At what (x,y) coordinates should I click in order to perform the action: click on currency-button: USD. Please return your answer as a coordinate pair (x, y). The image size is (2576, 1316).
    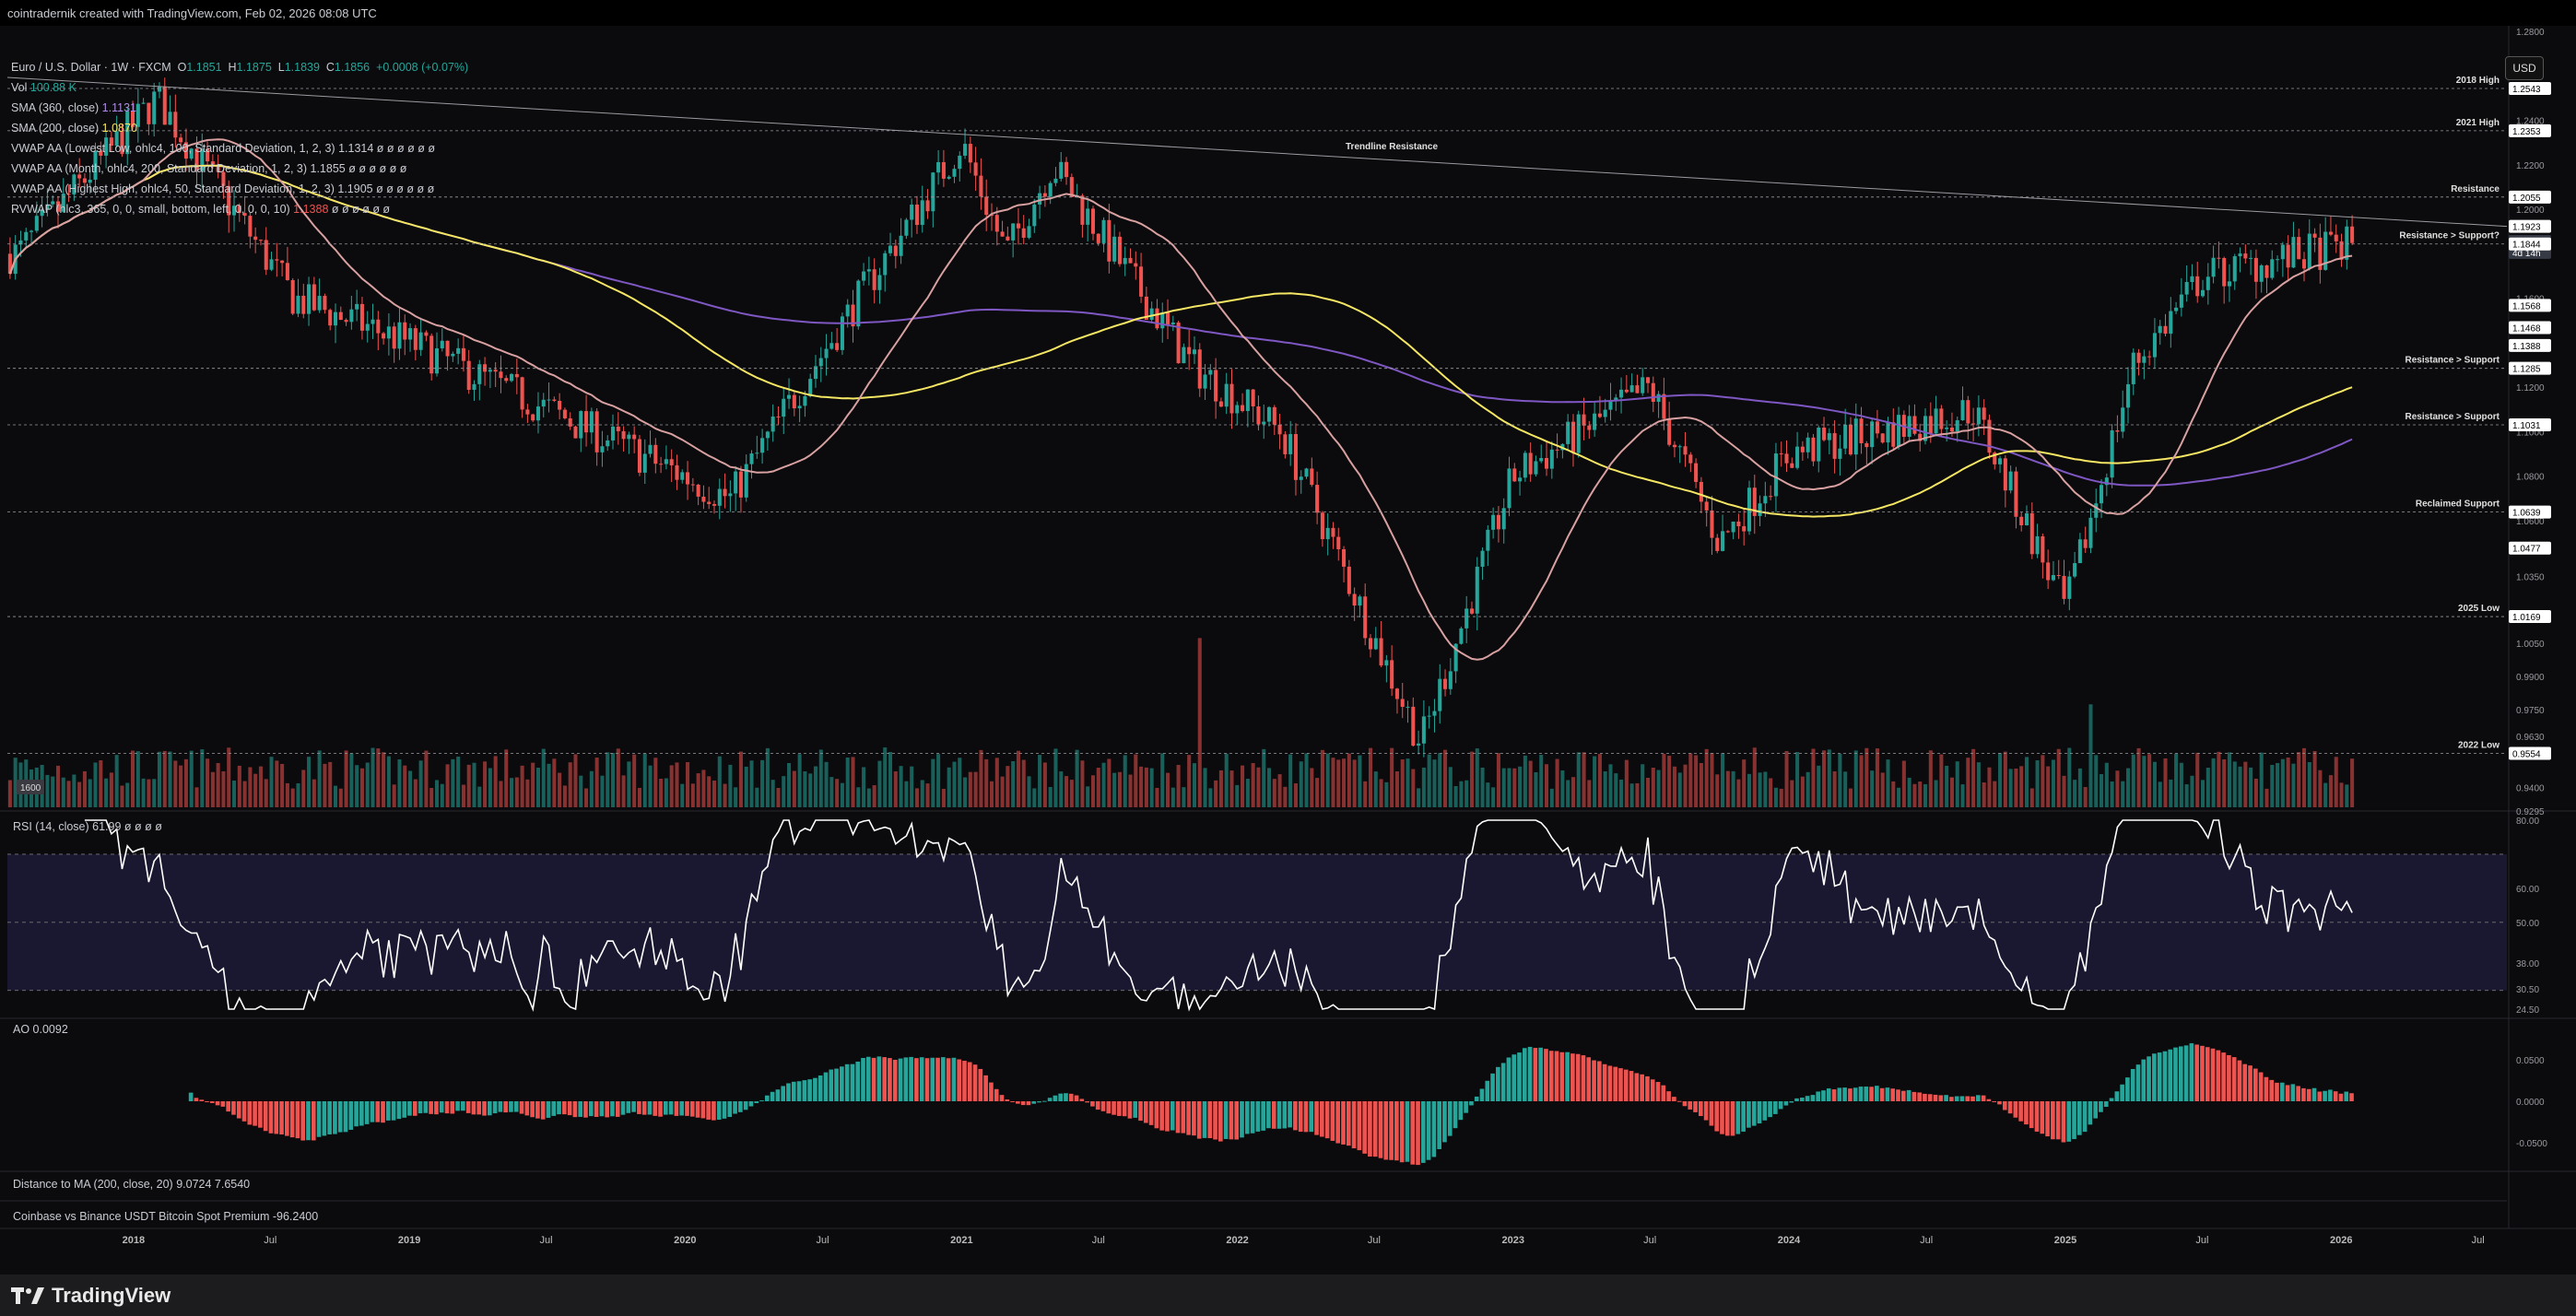
    Looking at the image, I should click on (2524, 68).